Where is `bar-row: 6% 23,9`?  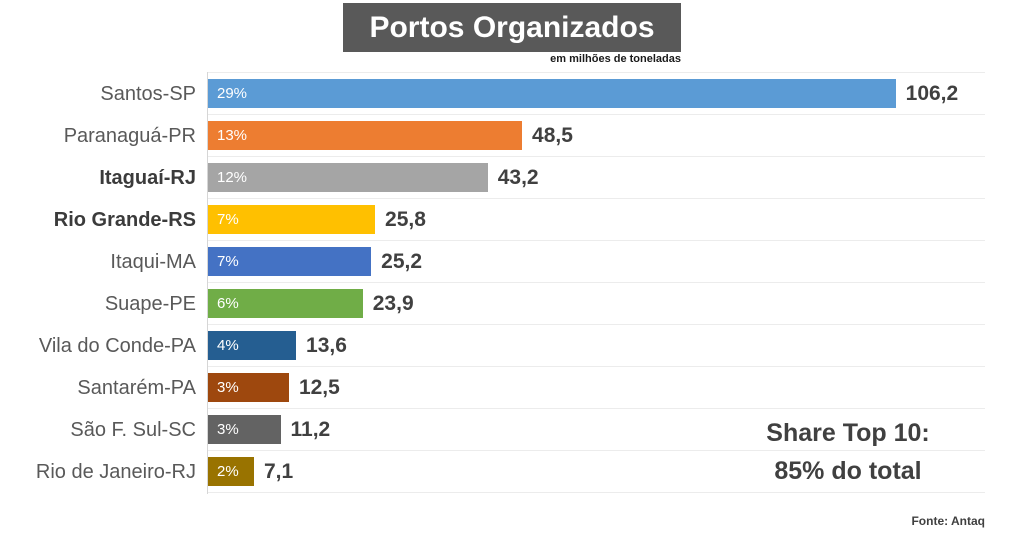
bar-row: 6% 23,9 is located at coordinates (596, 304).